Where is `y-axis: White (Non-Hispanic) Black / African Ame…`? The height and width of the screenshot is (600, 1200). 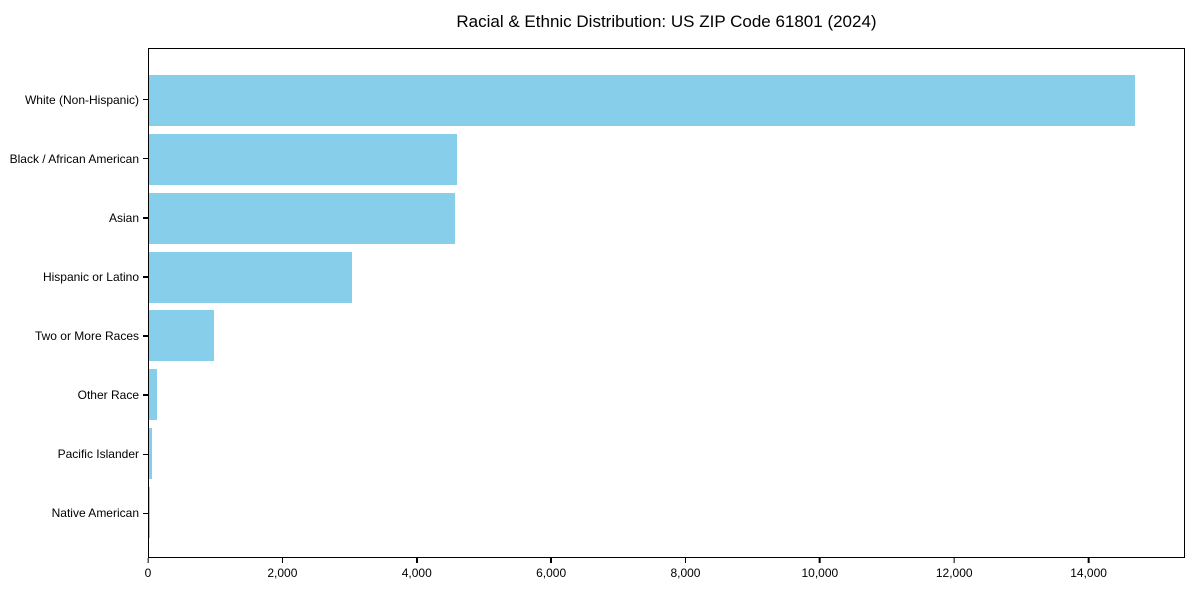
y-axis: White (Non-Hispanic) Black / African Ame… is located at coordinates (74, 303).